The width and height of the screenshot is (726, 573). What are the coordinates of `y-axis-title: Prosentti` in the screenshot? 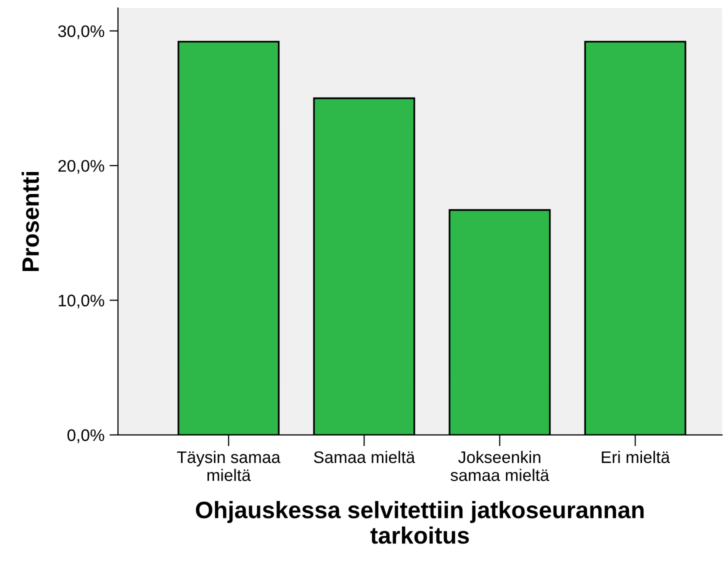 It's located at (30, 222).